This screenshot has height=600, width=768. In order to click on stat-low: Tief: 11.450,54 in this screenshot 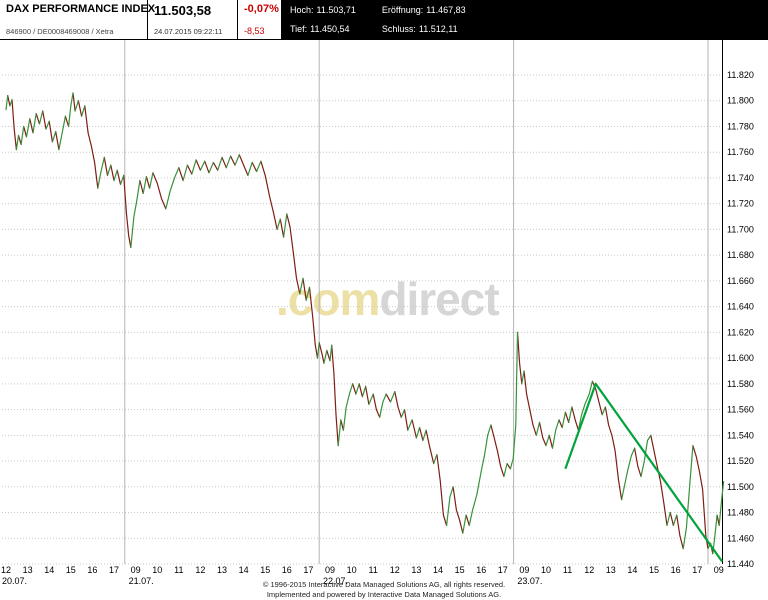, I will do `click(320, 29)`.